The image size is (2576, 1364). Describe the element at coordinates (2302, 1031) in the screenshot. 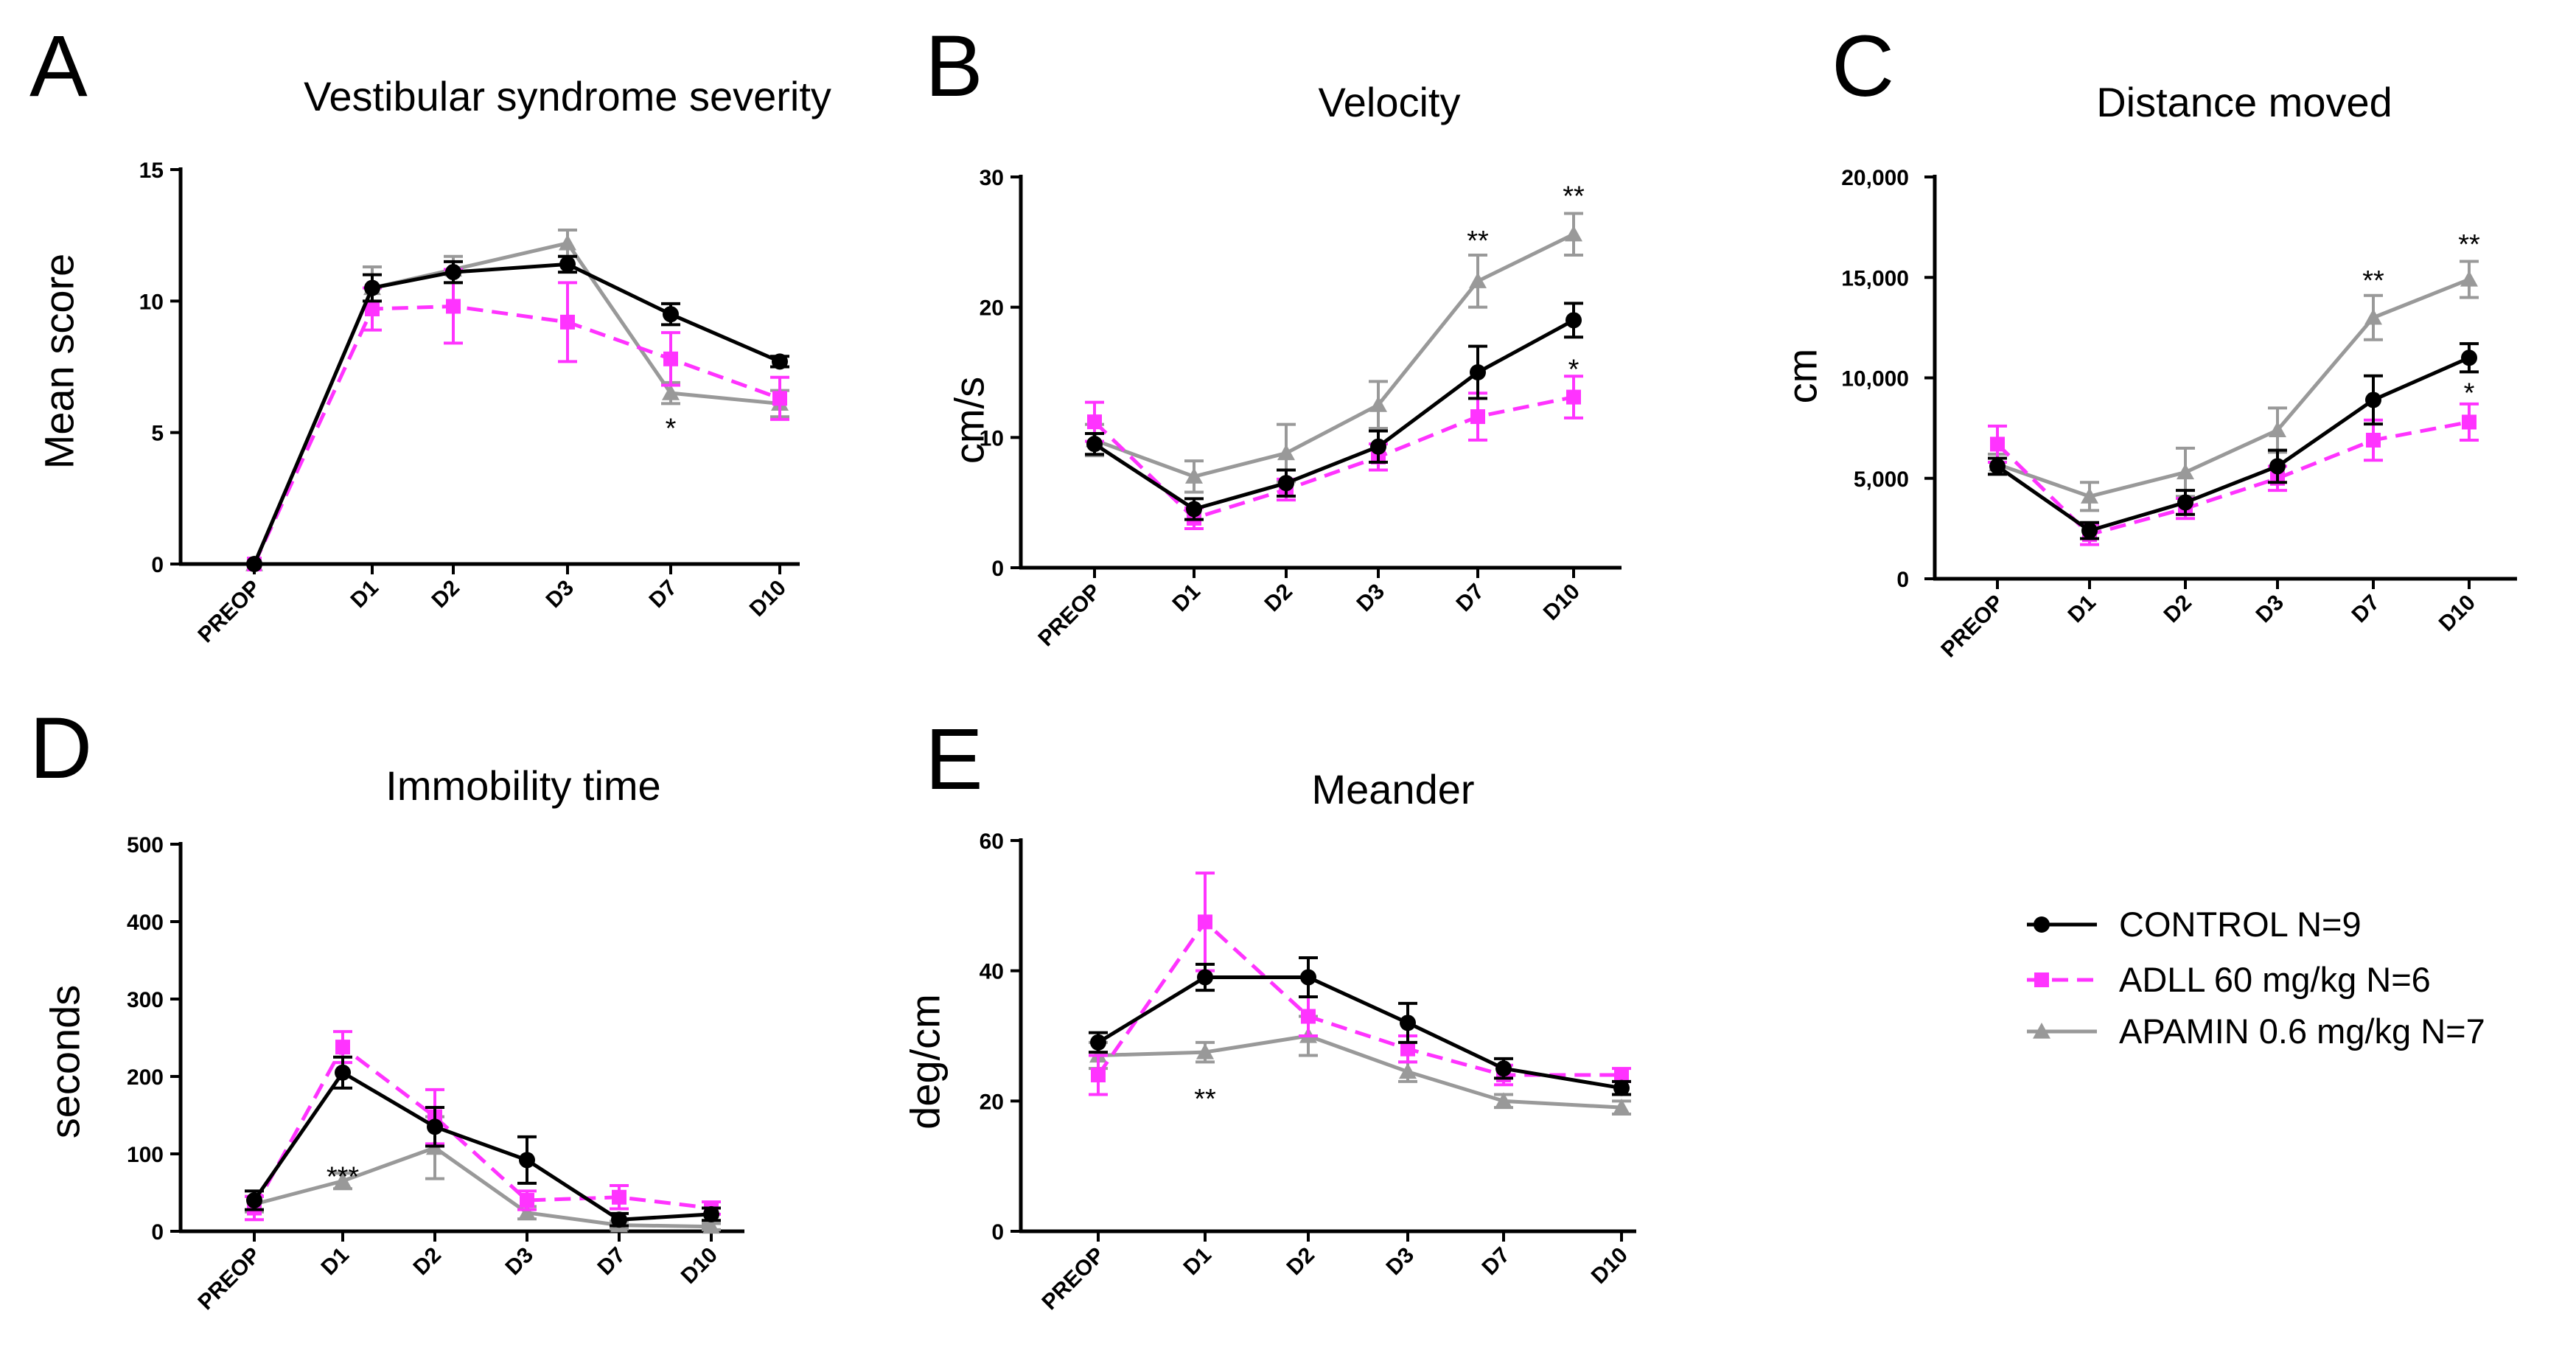

I see `legend-label: APAMIN 0.6 mg/kg N=7` at that location.